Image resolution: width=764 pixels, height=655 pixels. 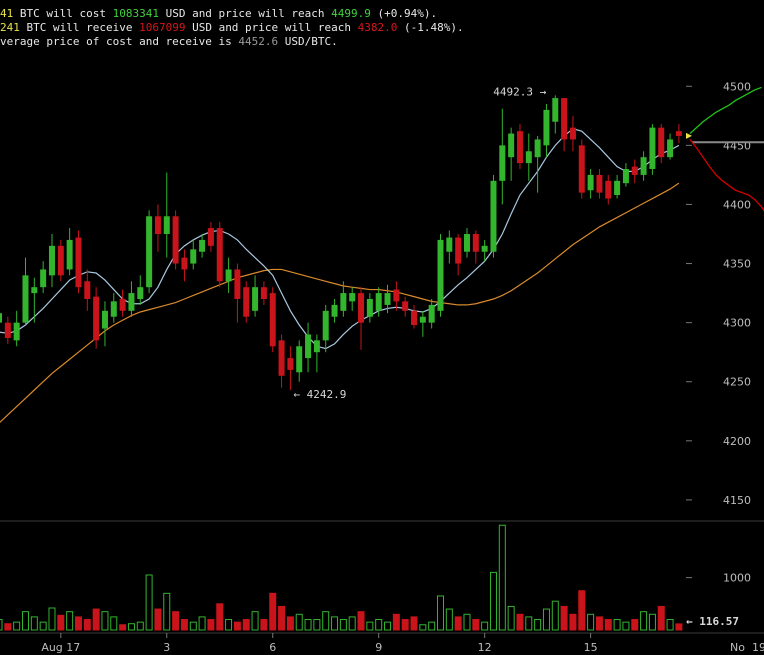 I want to click on y-tick-label: 4400, so click(x=737, y=204).